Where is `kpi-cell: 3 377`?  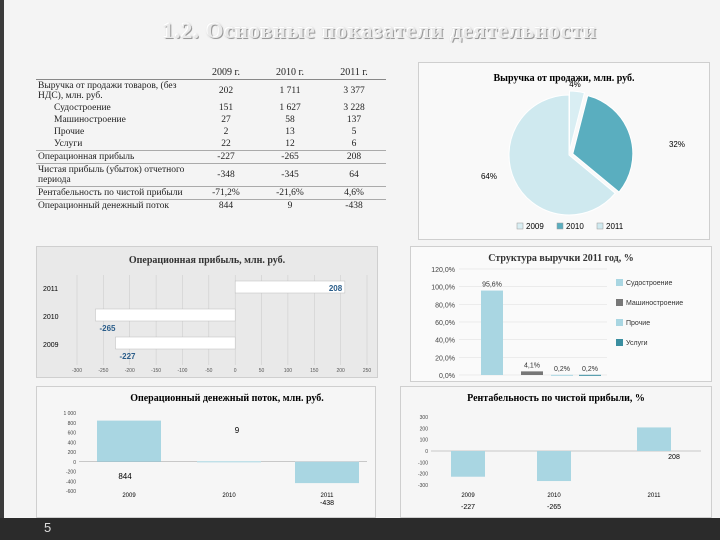 kpi-cell: 3 377 is located at coordinates (354, 91).